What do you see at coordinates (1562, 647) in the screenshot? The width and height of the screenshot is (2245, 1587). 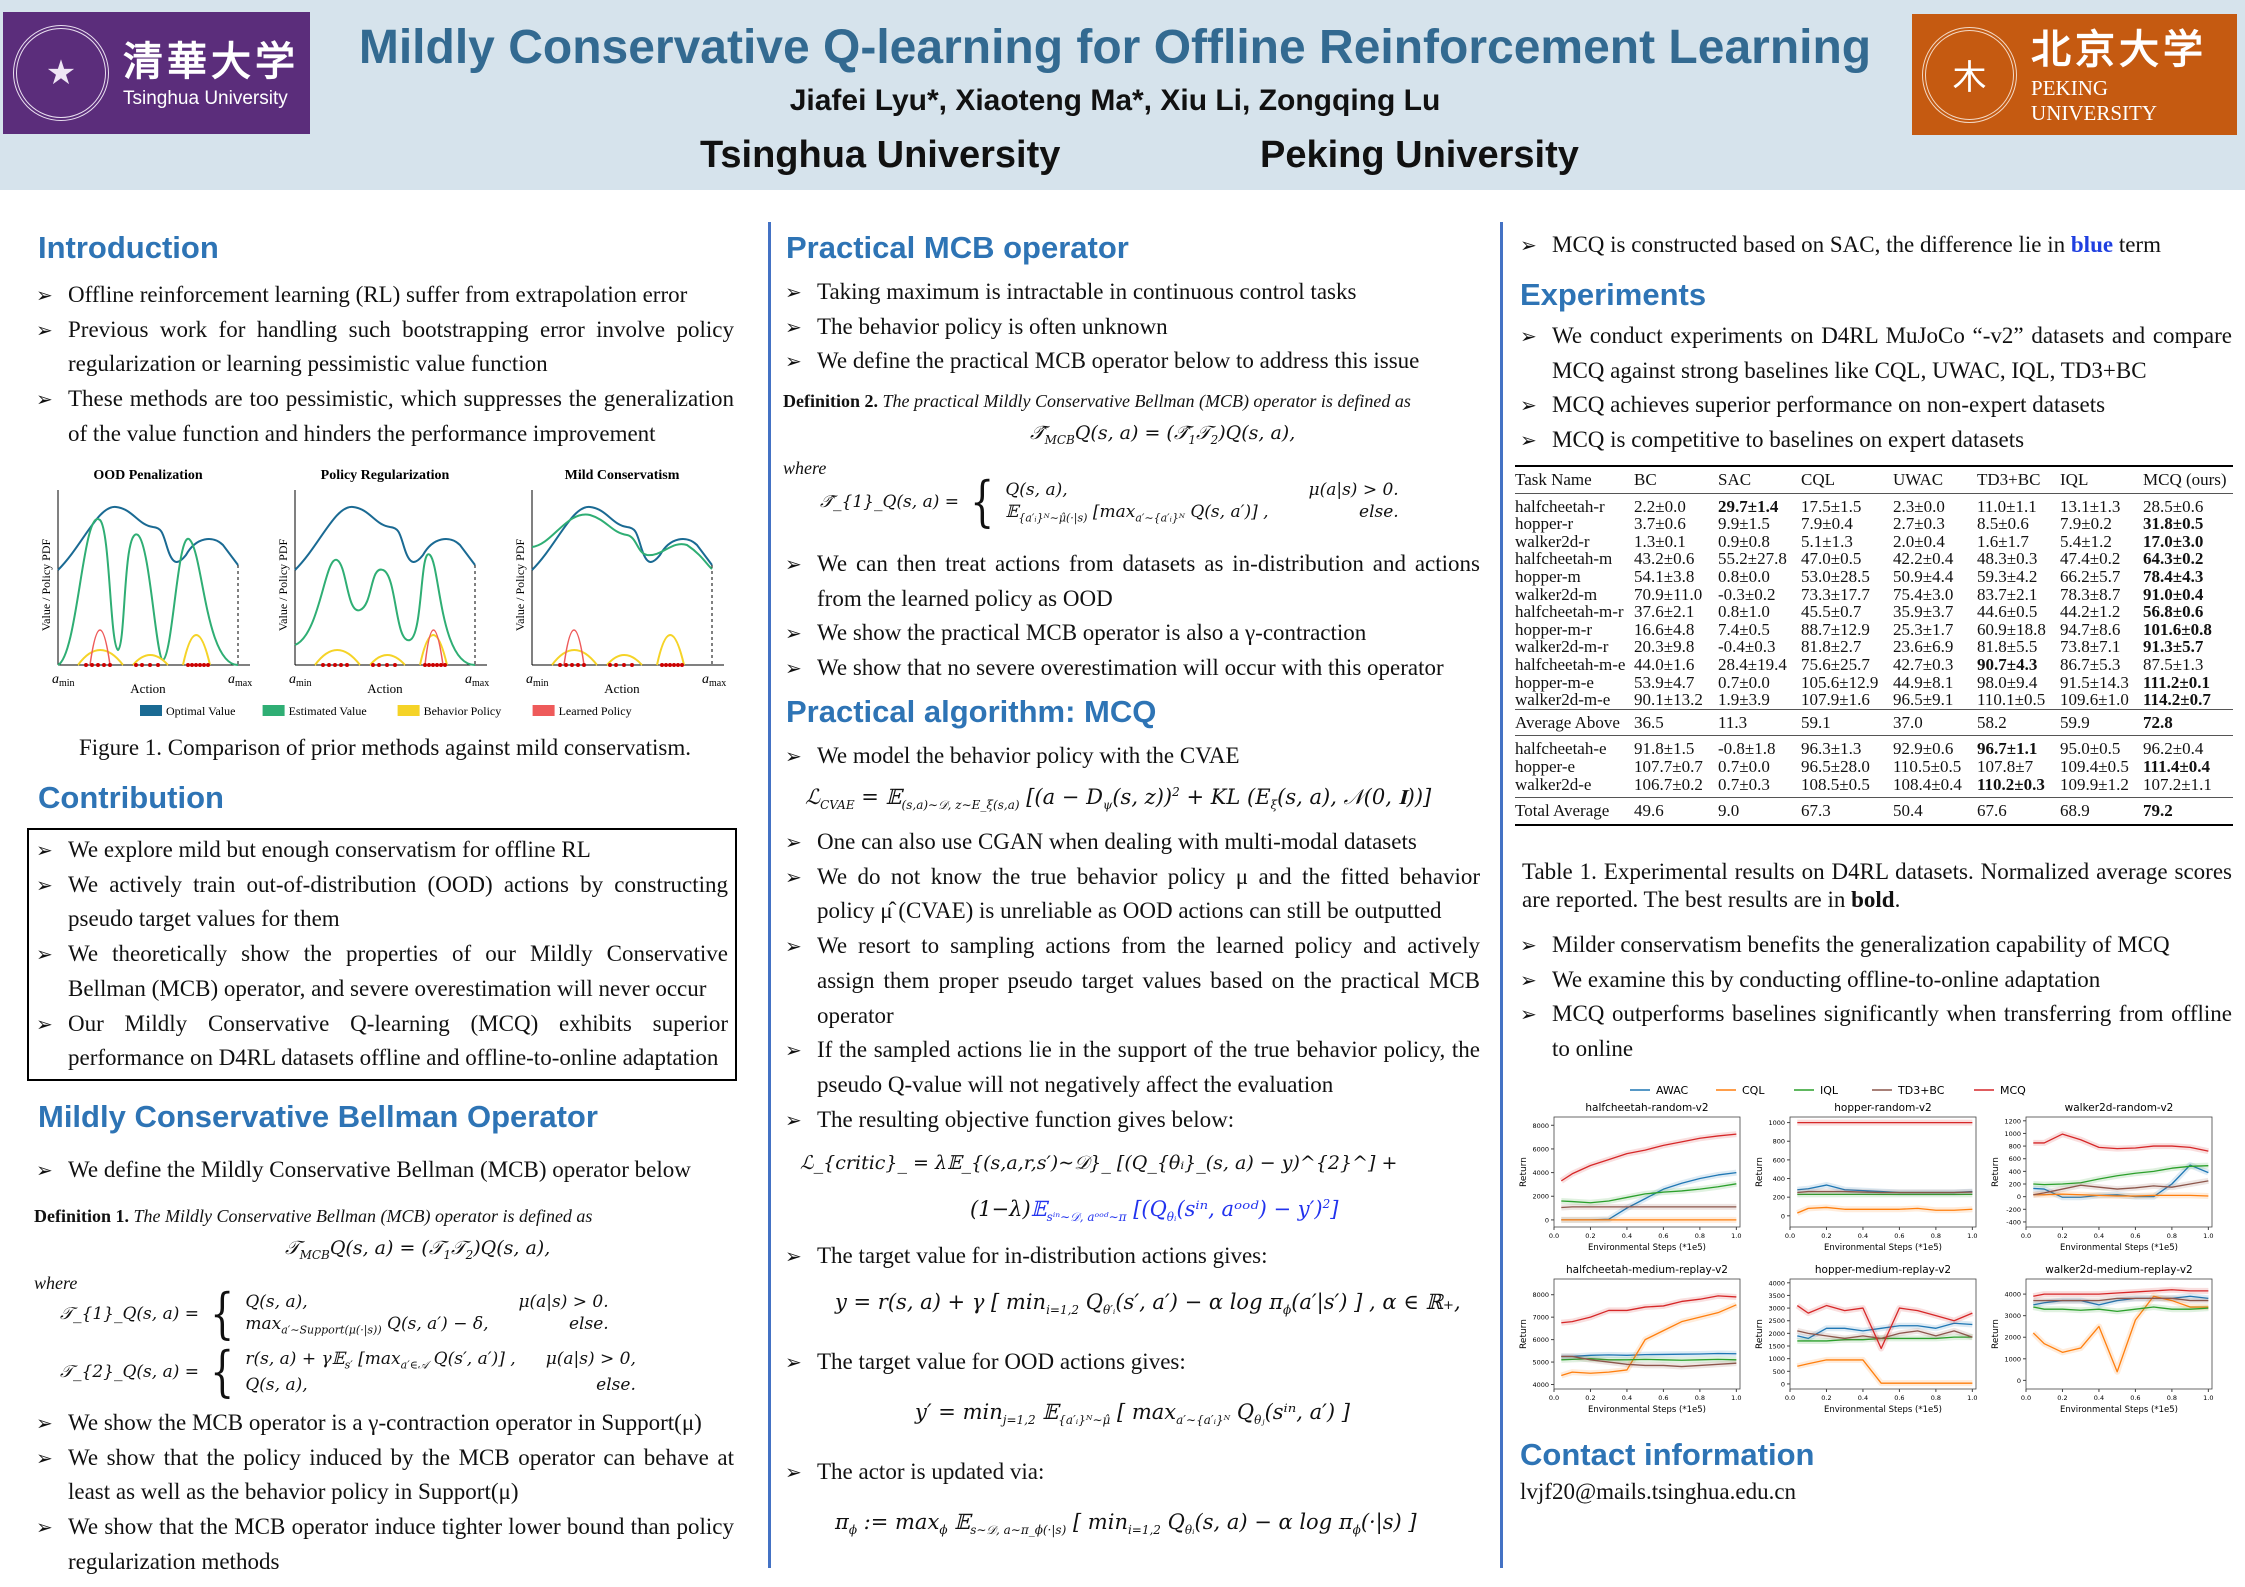 I see `task-name: walker2d-m-r` at bounding box center [1562, 647].